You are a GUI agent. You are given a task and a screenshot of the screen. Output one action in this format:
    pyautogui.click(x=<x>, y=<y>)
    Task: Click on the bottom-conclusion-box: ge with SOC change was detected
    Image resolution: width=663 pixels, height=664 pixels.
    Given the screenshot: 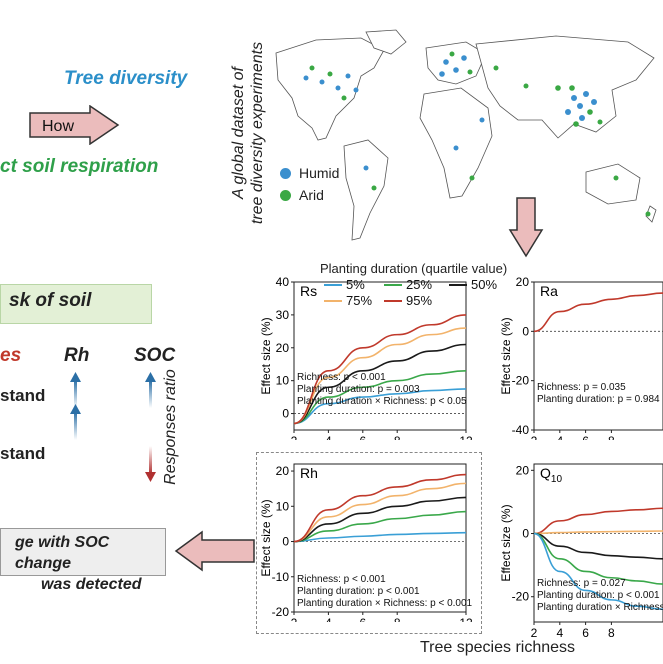 What is the action you would take?
    pyautogui.click(x=83, y=560)
    